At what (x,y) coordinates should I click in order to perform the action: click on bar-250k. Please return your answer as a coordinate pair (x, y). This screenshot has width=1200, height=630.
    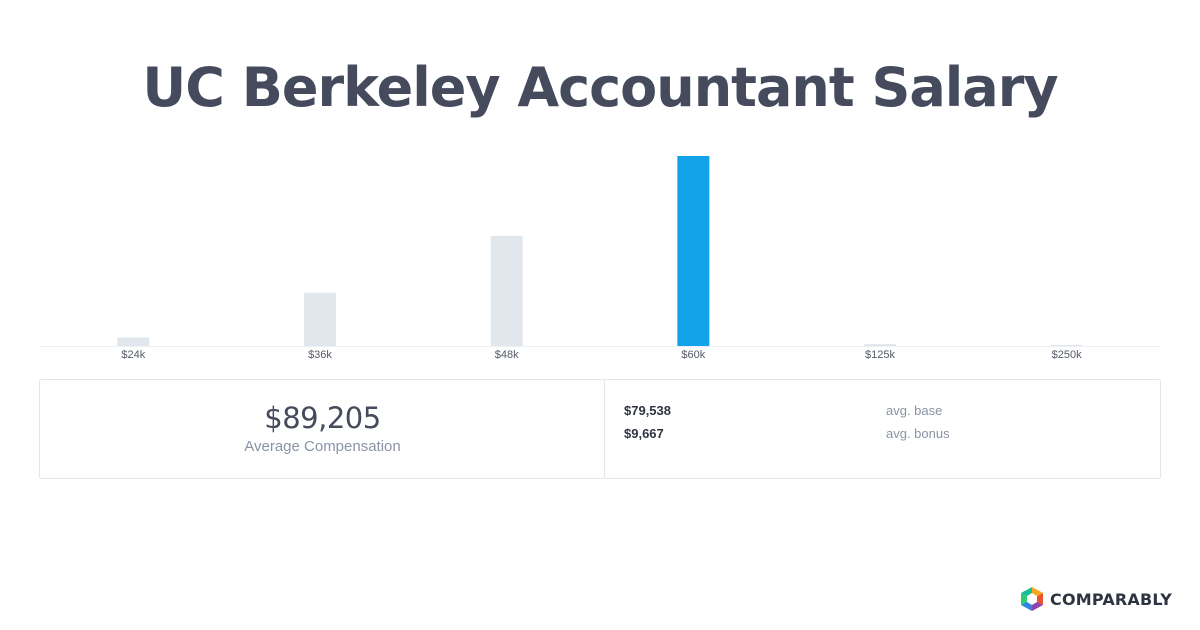
    Looking at the image, I should click on (1066, 345).